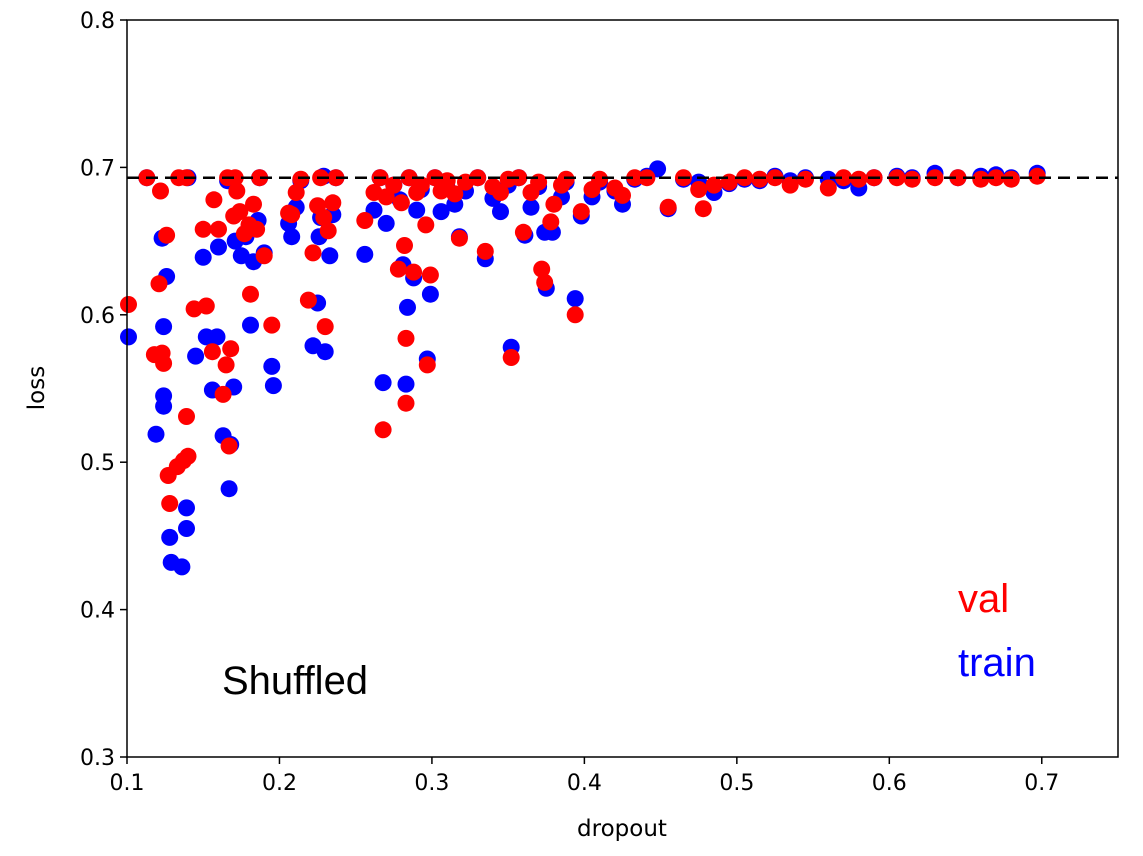  I want to click on y-axis-label: loss, so click(37, 388).